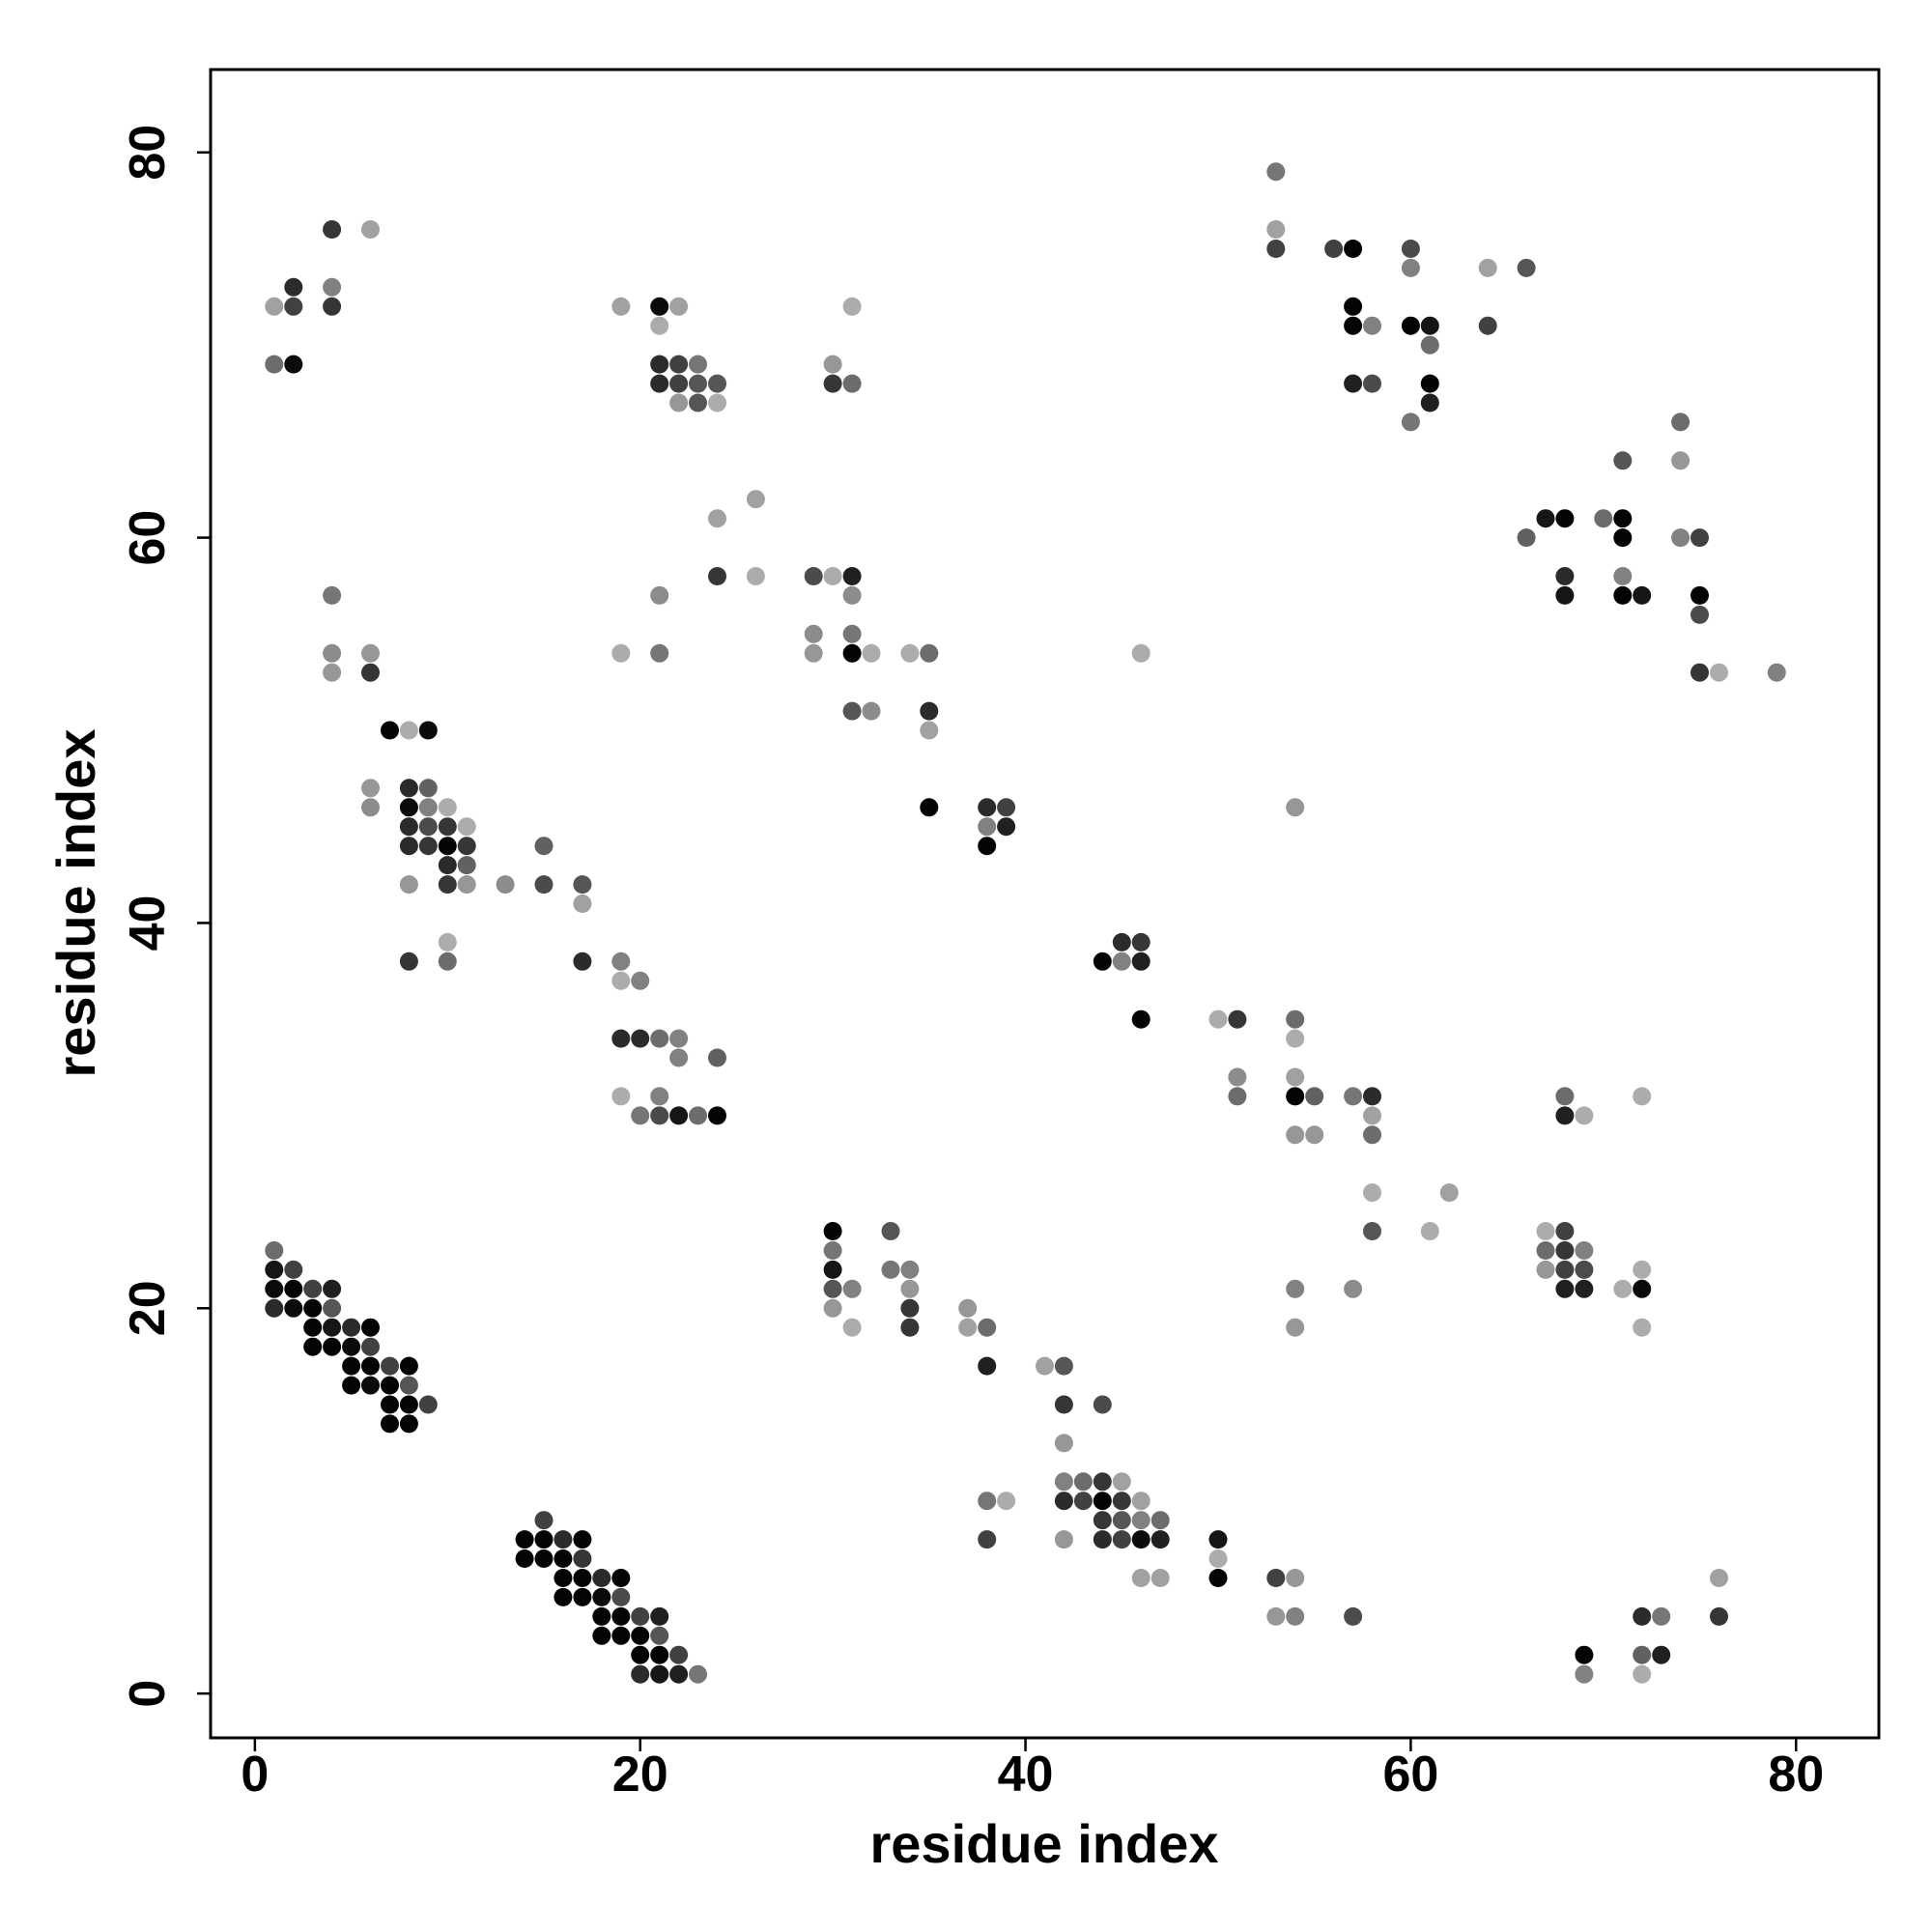 The height and width of the screenshot is (1932, 1932). I want to click on x-axis: 0 20 40 60 80, so click(1032, 1770).